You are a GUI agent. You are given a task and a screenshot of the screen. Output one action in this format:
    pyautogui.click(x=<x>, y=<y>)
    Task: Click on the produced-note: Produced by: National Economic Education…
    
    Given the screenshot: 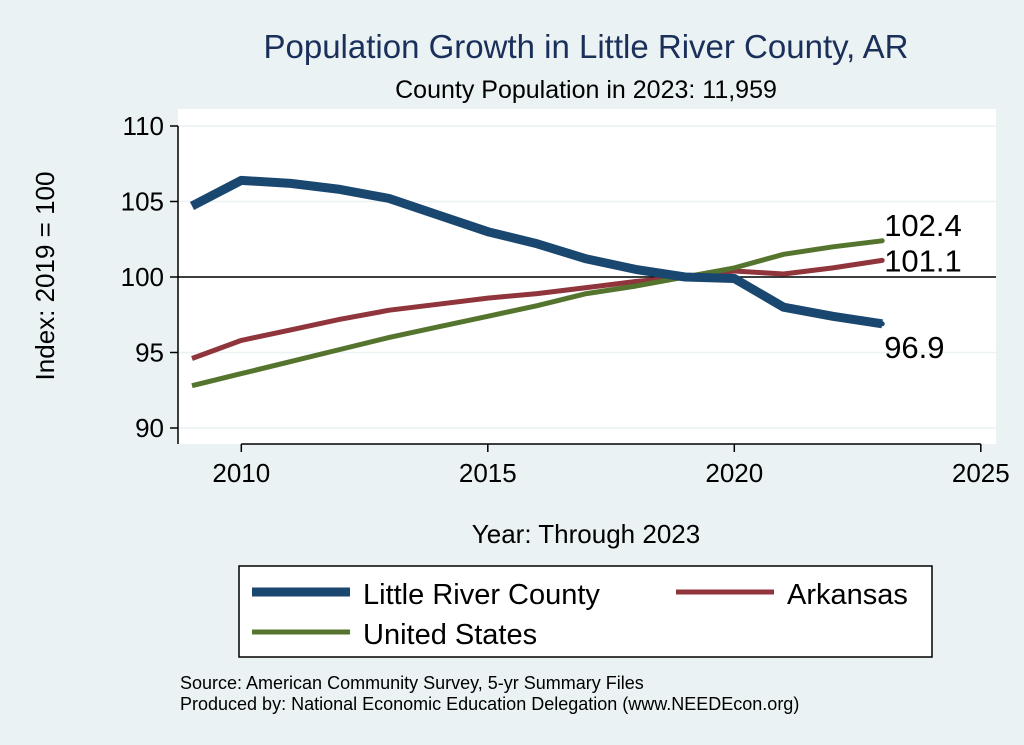 What is the action you would take?
    pyautogui.click(x=489, y=704)
    